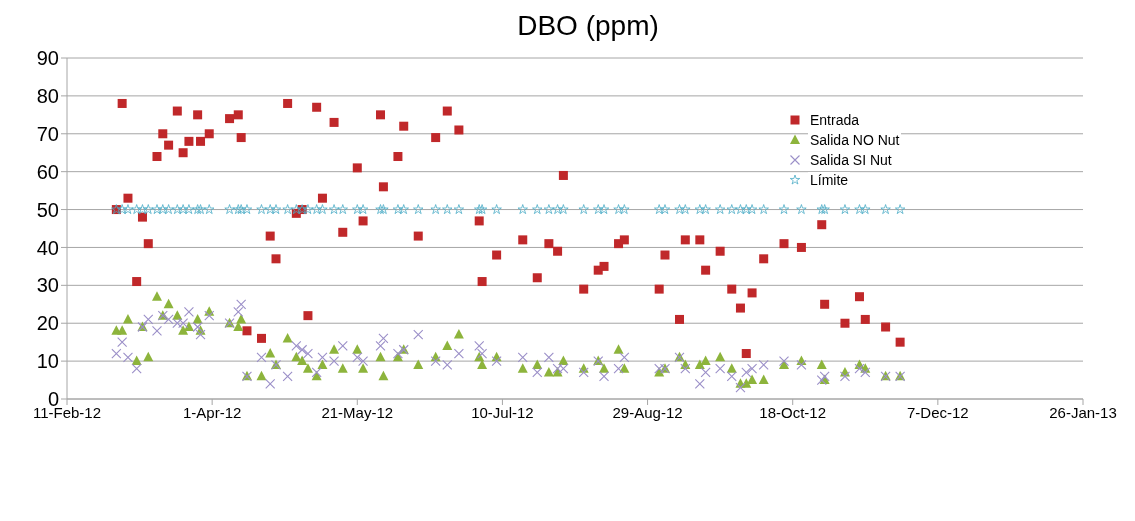  What do you see at coordinates (502, 412) in the screenshot?
I see `x-tick-label: 10-Jul-12` at bounding box center [502, 412].